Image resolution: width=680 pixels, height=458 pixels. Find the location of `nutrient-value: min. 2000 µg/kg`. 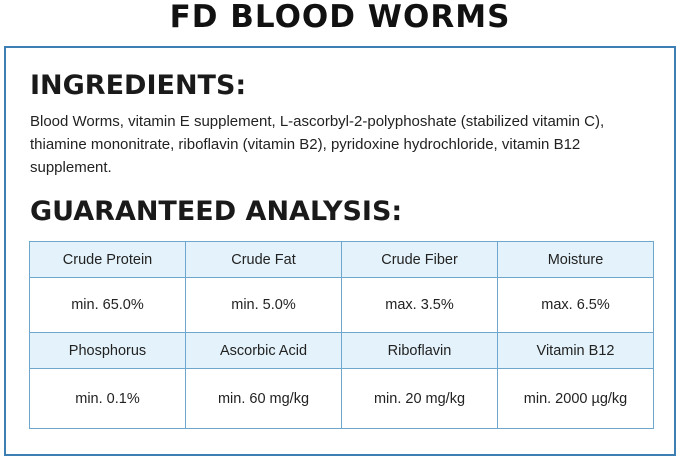

nutrient-value: min. 2000 µg/kg is located at coordinates (575, 398).